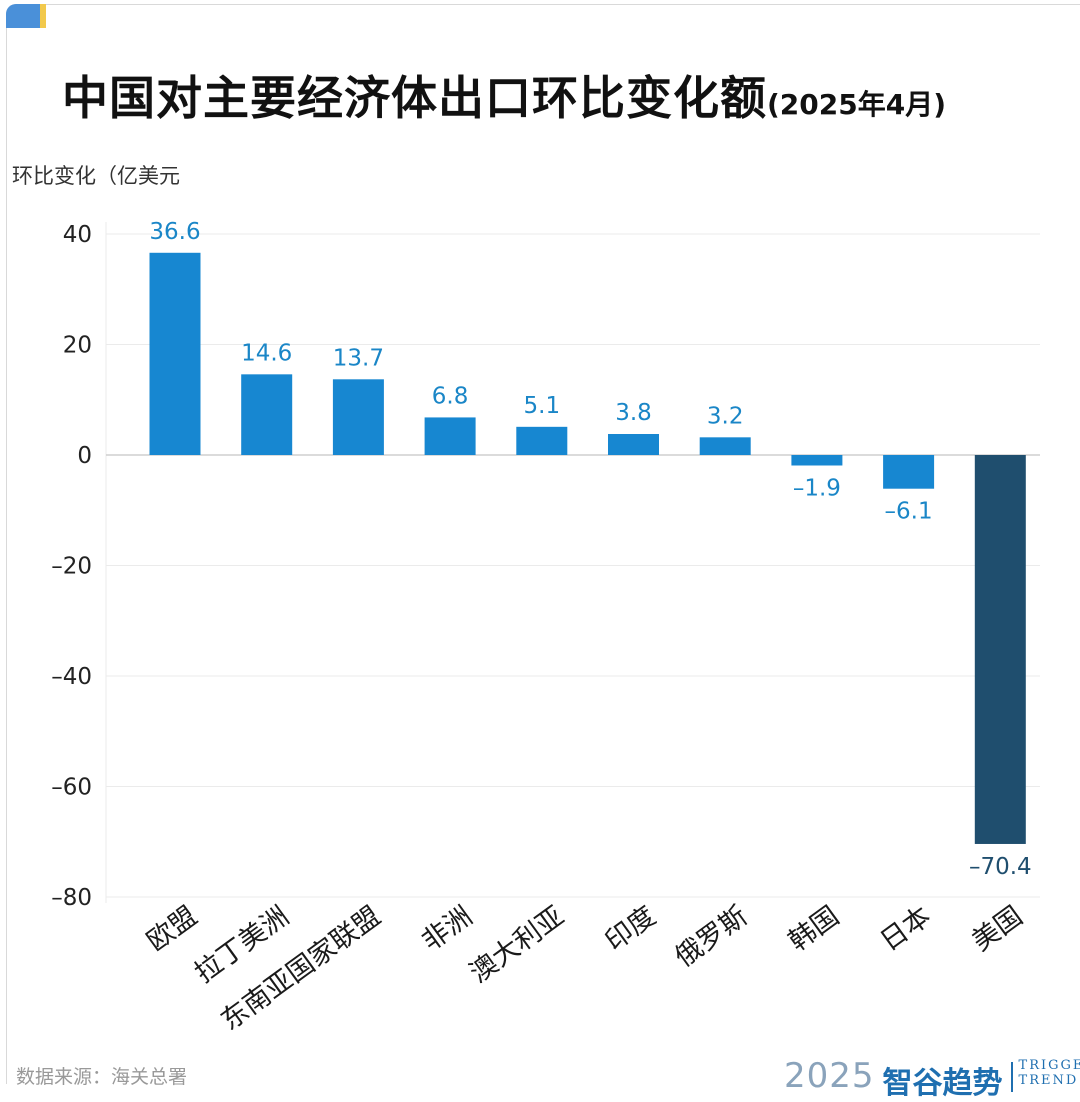 The width and height of the screenshot is (1080, 1102). I want to click on value-label: 13.7, so click(358, 358).